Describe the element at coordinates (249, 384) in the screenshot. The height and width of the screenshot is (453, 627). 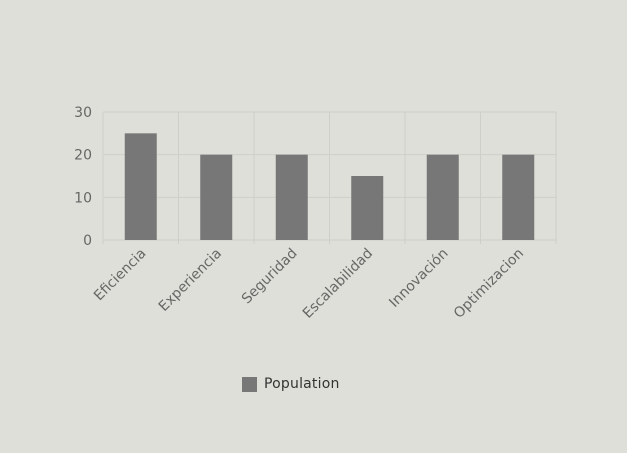
I see `legend-swatch` at that location.